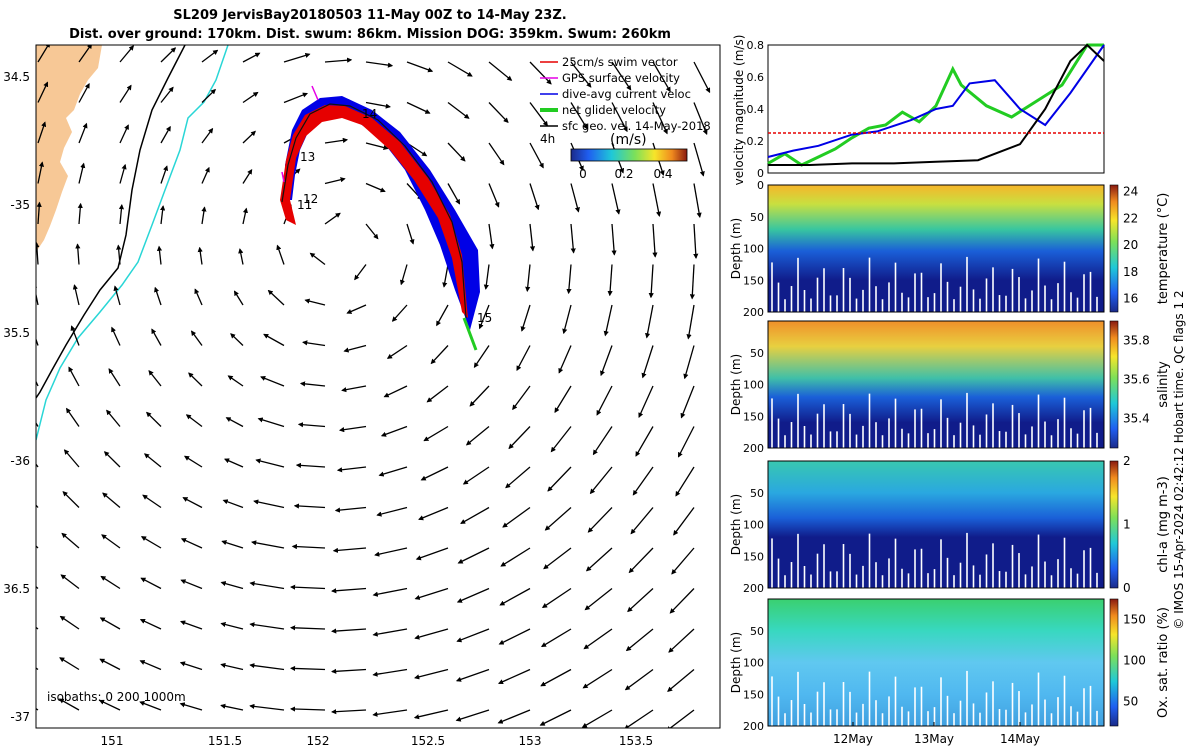 This screenshot has width=1200, height=750. What do you see at coordinates (1130, 192) in the screenshot?
I see `colorbar-tick: 24` at bounding box center [1130, 192].